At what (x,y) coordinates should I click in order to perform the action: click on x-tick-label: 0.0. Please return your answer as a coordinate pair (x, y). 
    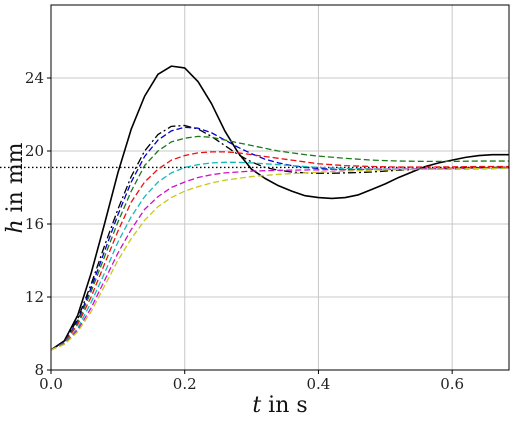
    Looking at the image, I should click on (51, 384).